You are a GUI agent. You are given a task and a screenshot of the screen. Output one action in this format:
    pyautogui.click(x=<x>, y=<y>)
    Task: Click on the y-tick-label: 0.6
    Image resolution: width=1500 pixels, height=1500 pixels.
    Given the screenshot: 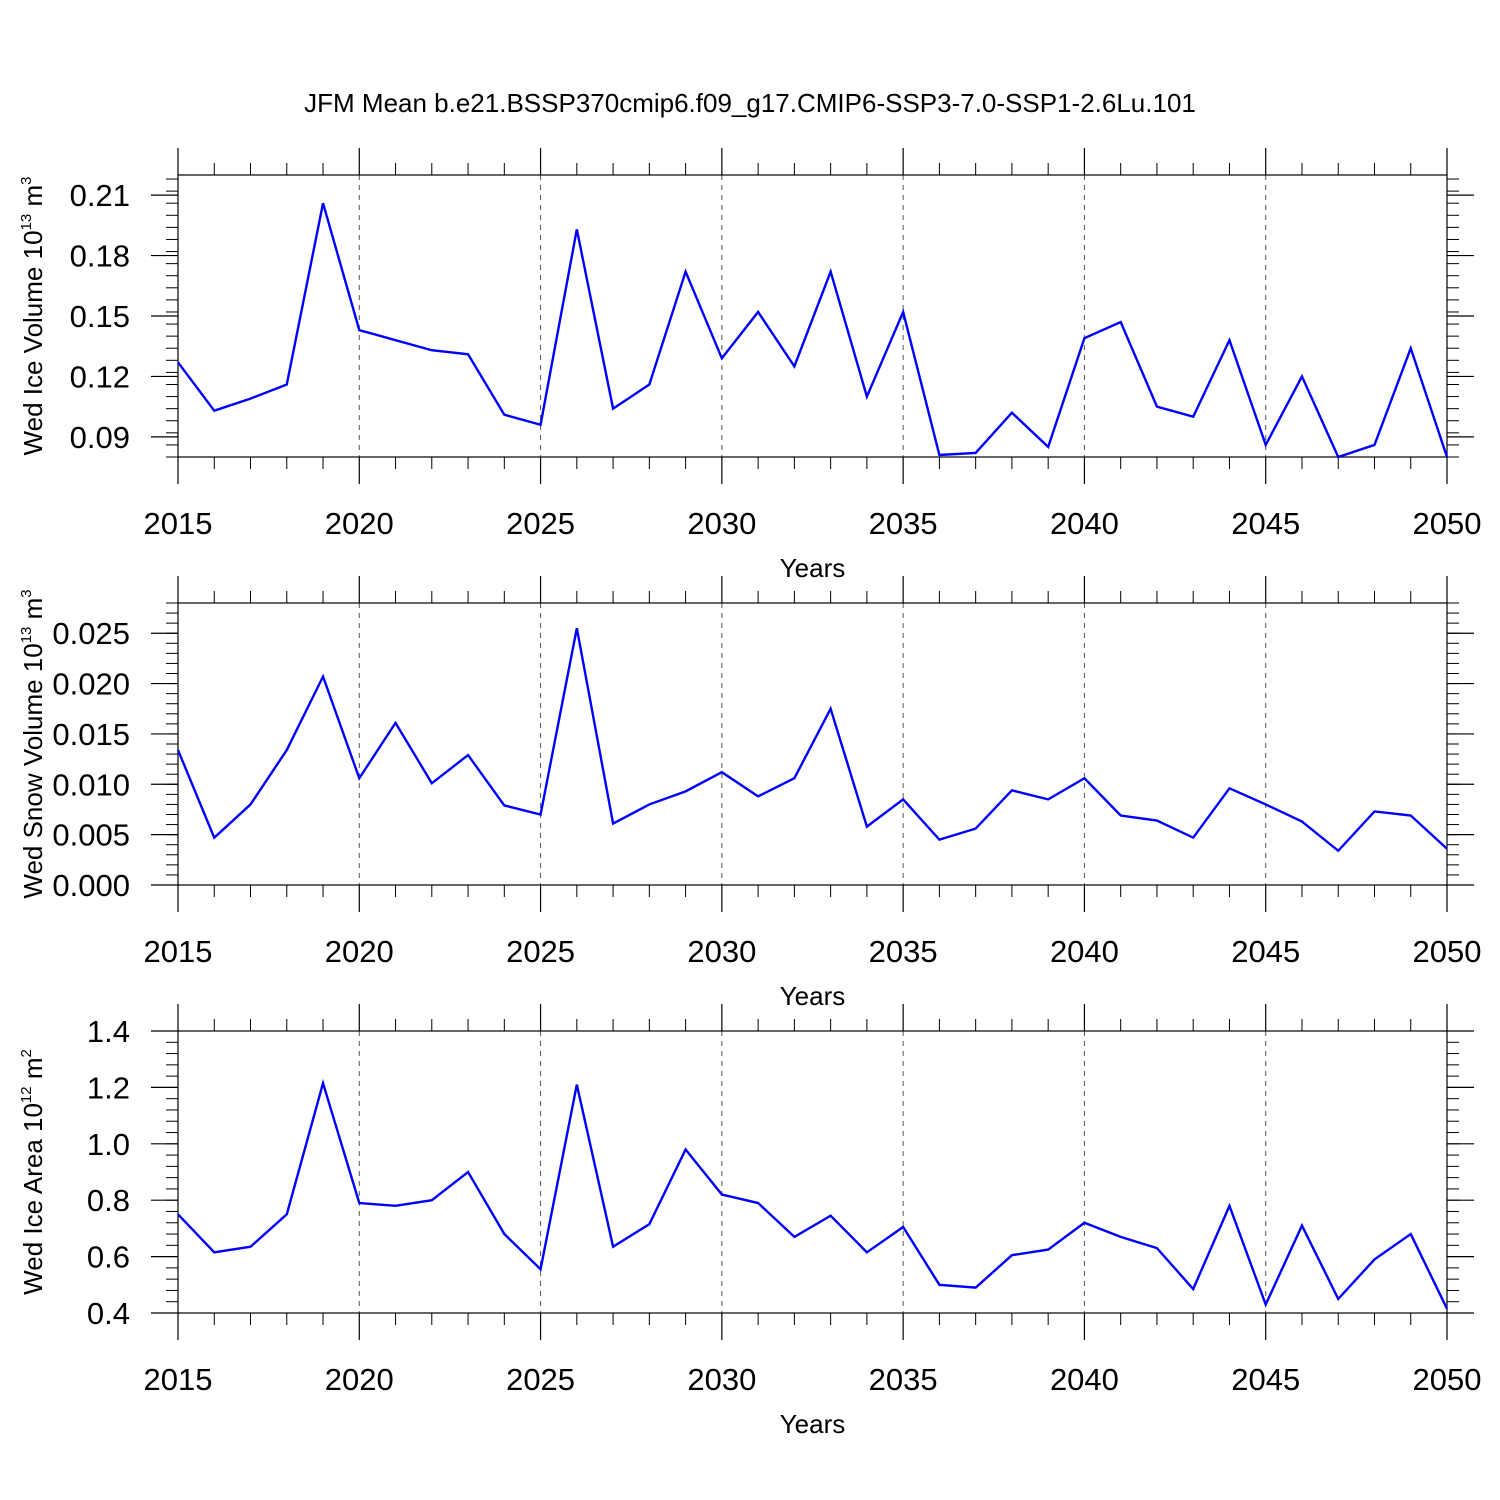 What is the action you would take?
    pyautogui.click(x=108, y=1257)
    